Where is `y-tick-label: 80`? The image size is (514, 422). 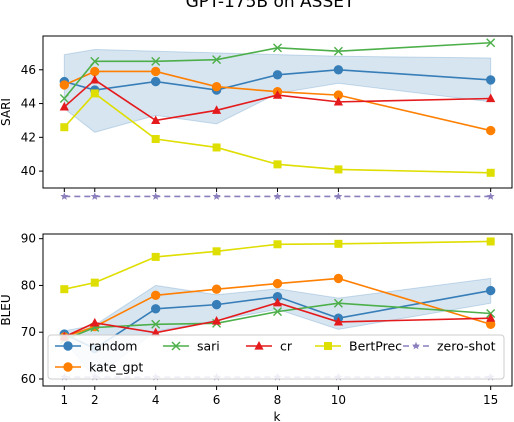 y-tick-label: 80 is located at coordinates (28, 285).